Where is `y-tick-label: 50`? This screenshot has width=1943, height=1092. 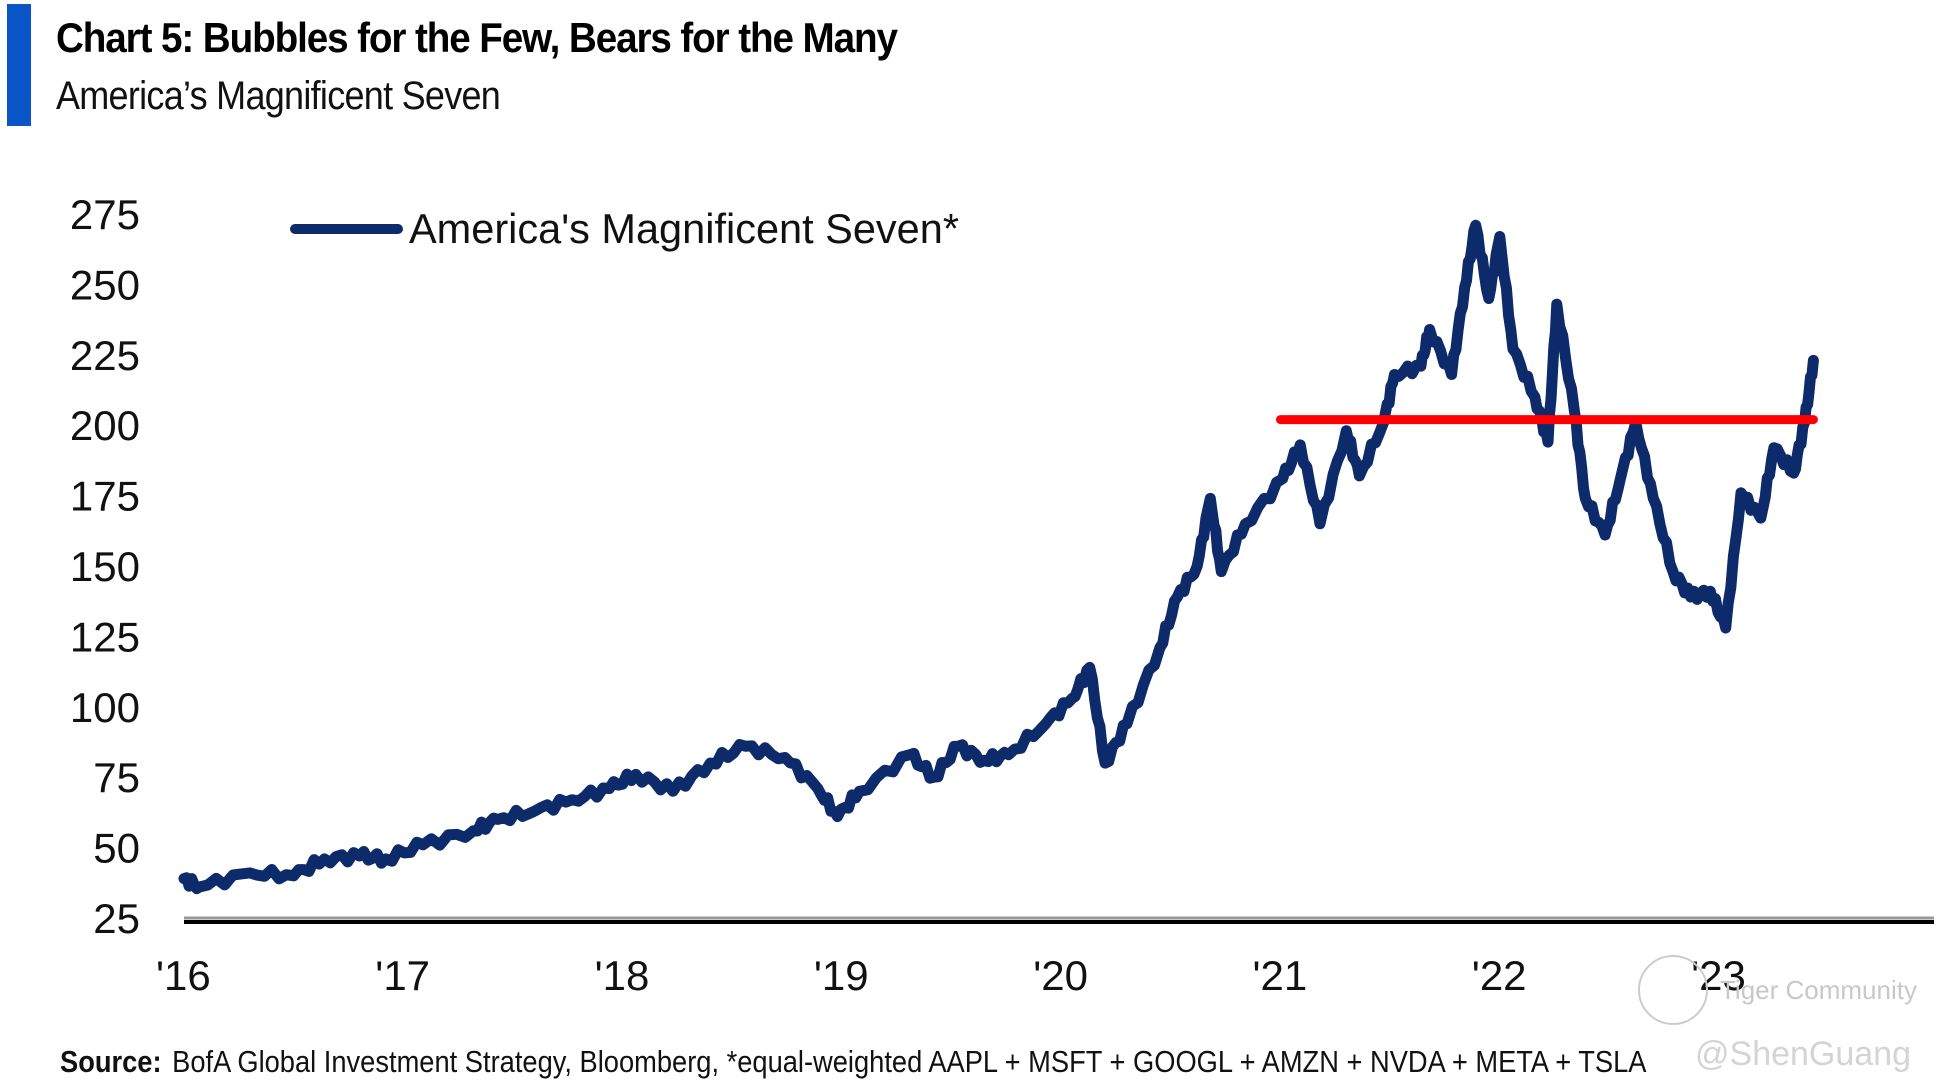
y-tick-label: 50 is located at coordinates (116, 848).